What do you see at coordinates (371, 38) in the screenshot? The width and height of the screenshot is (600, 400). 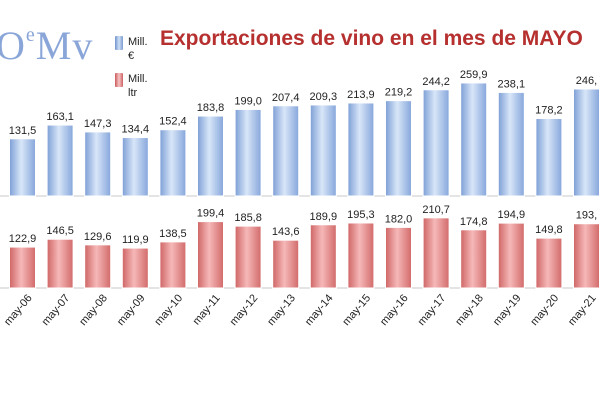 I see `chart-title: Exportaciones de vino en el mes de MAYO` at bounding box center [371, 38].